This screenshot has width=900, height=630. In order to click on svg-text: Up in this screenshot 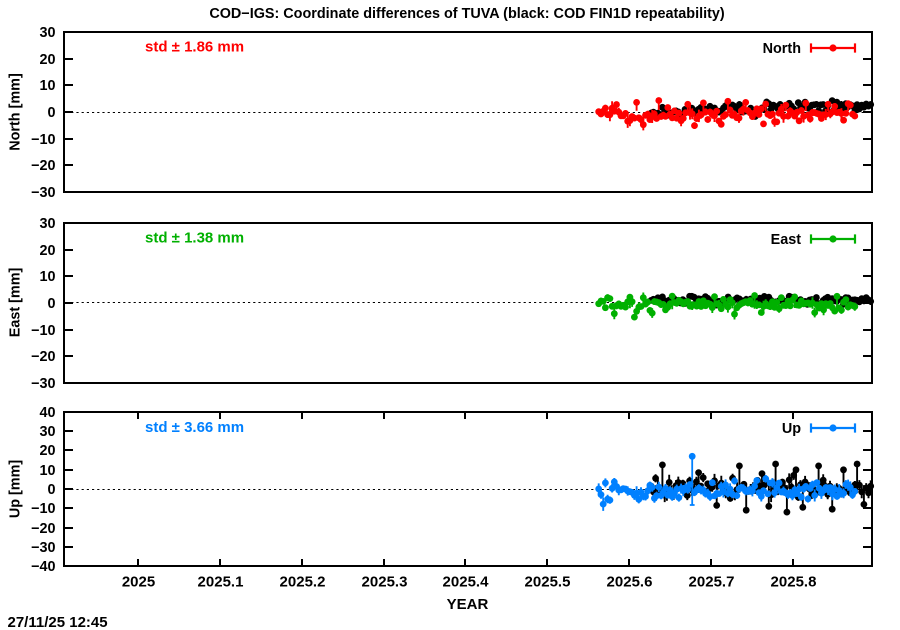, I will do `click(791, 429)`.